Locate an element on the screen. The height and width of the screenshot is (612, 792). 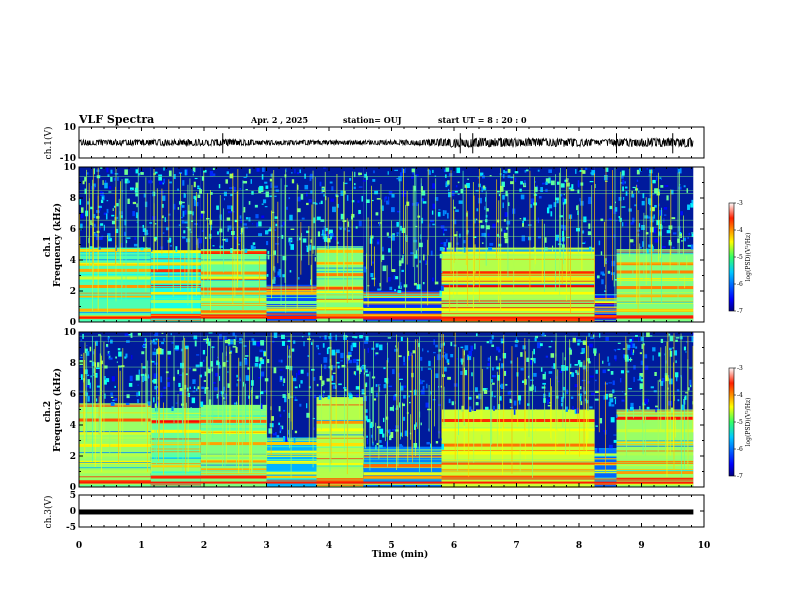
y-tick-label: 6 is located at coordinates (73, 395).